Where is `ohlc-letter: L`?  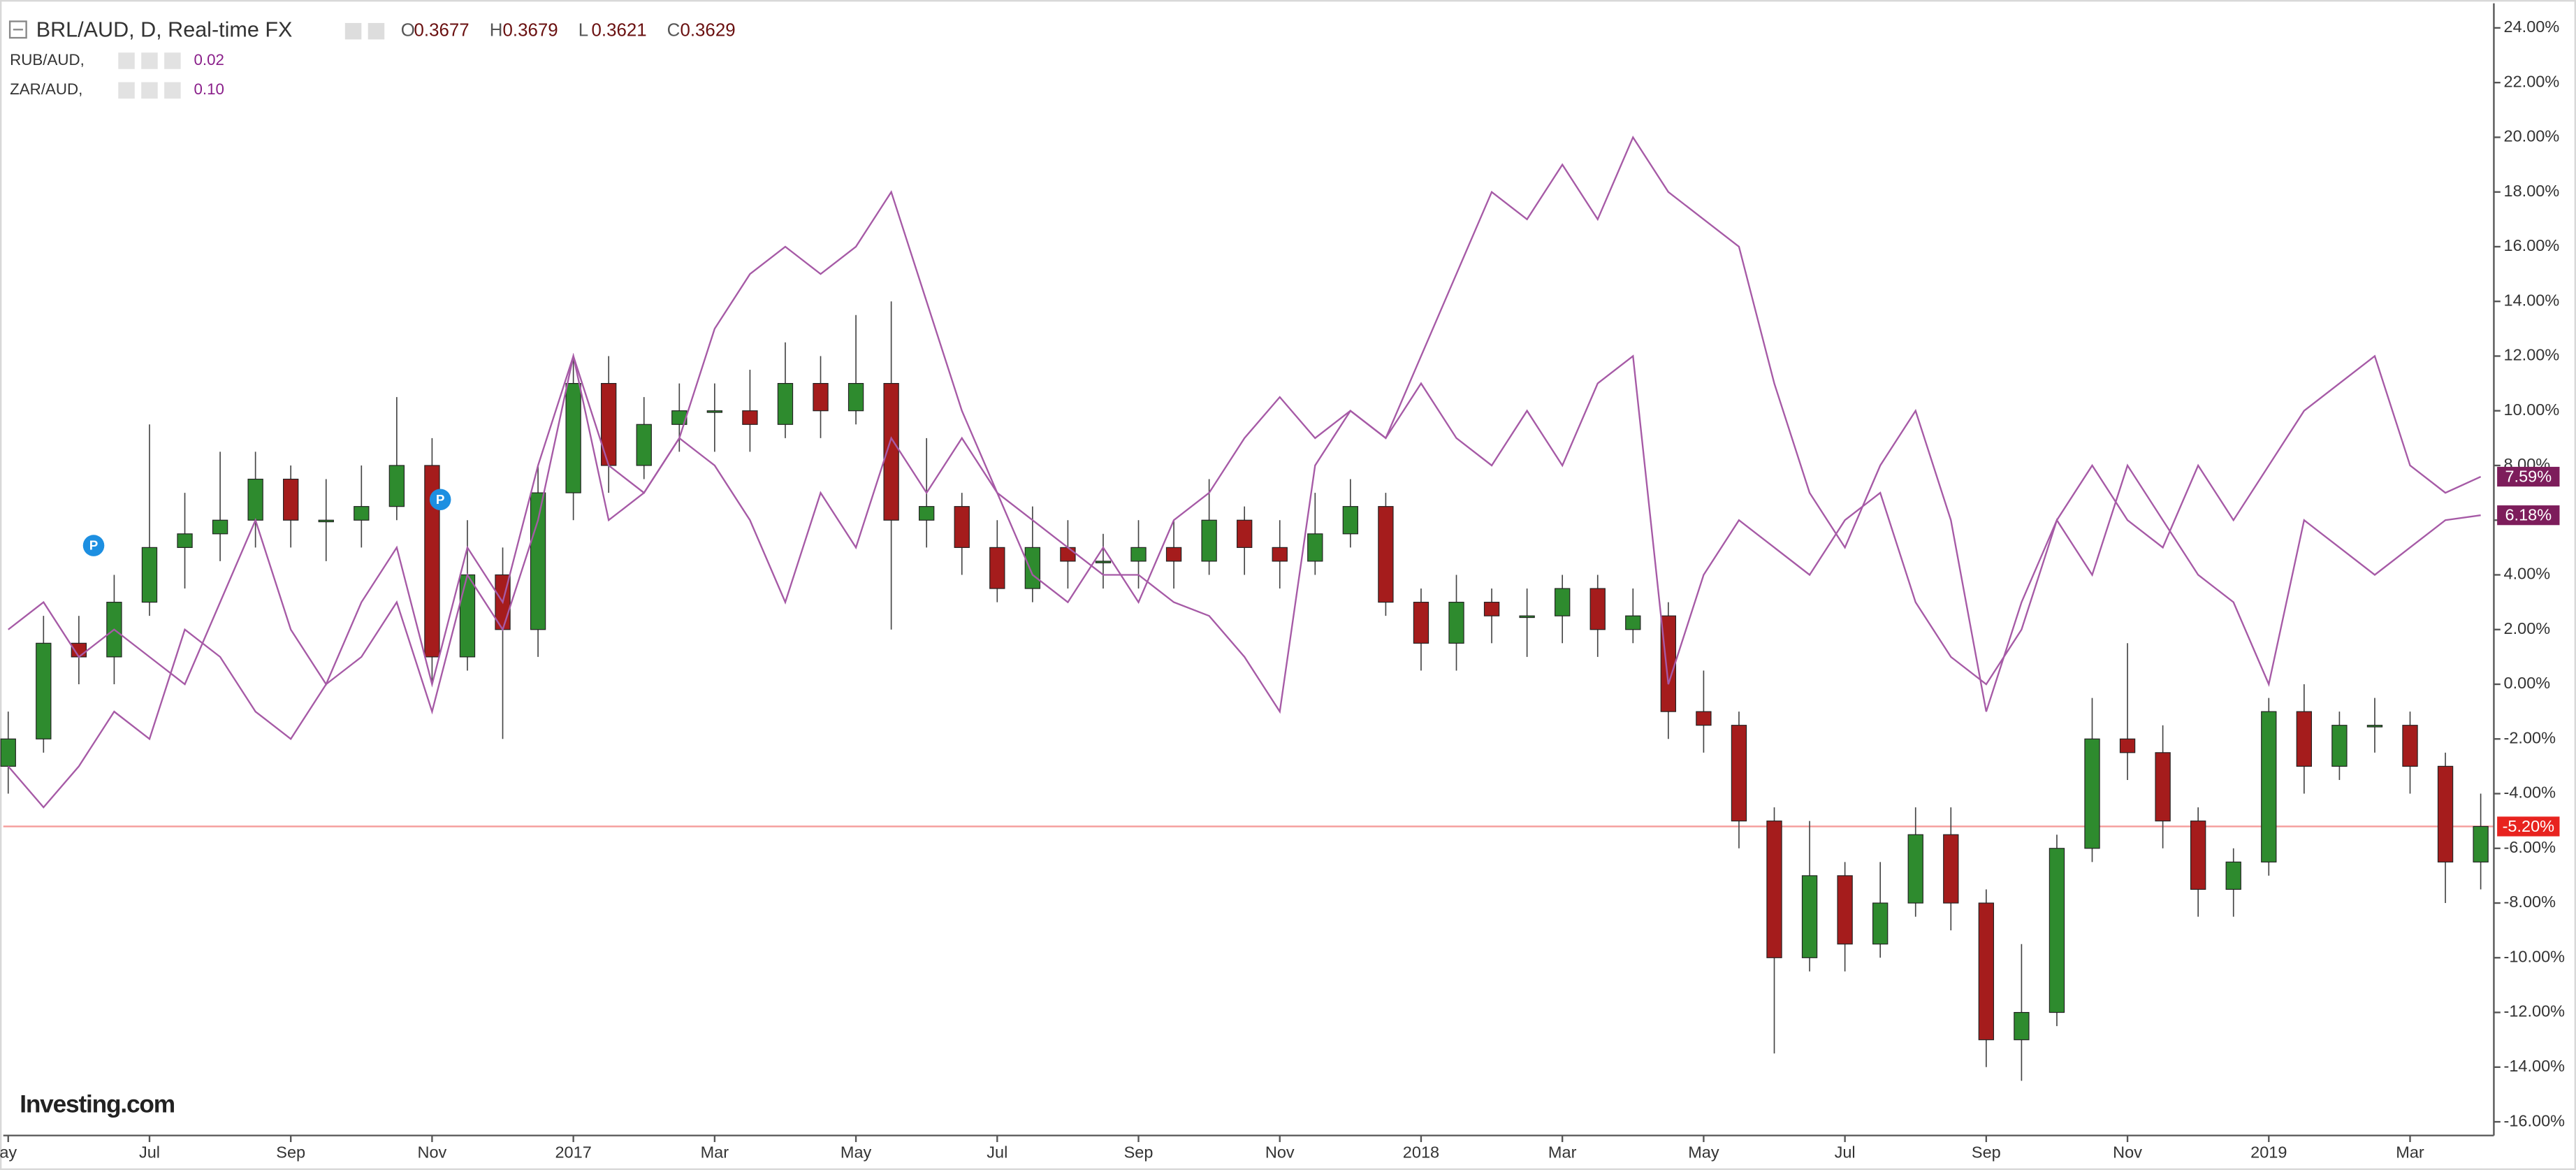
ohlc-letter: L is located at coordinates (583, 31).